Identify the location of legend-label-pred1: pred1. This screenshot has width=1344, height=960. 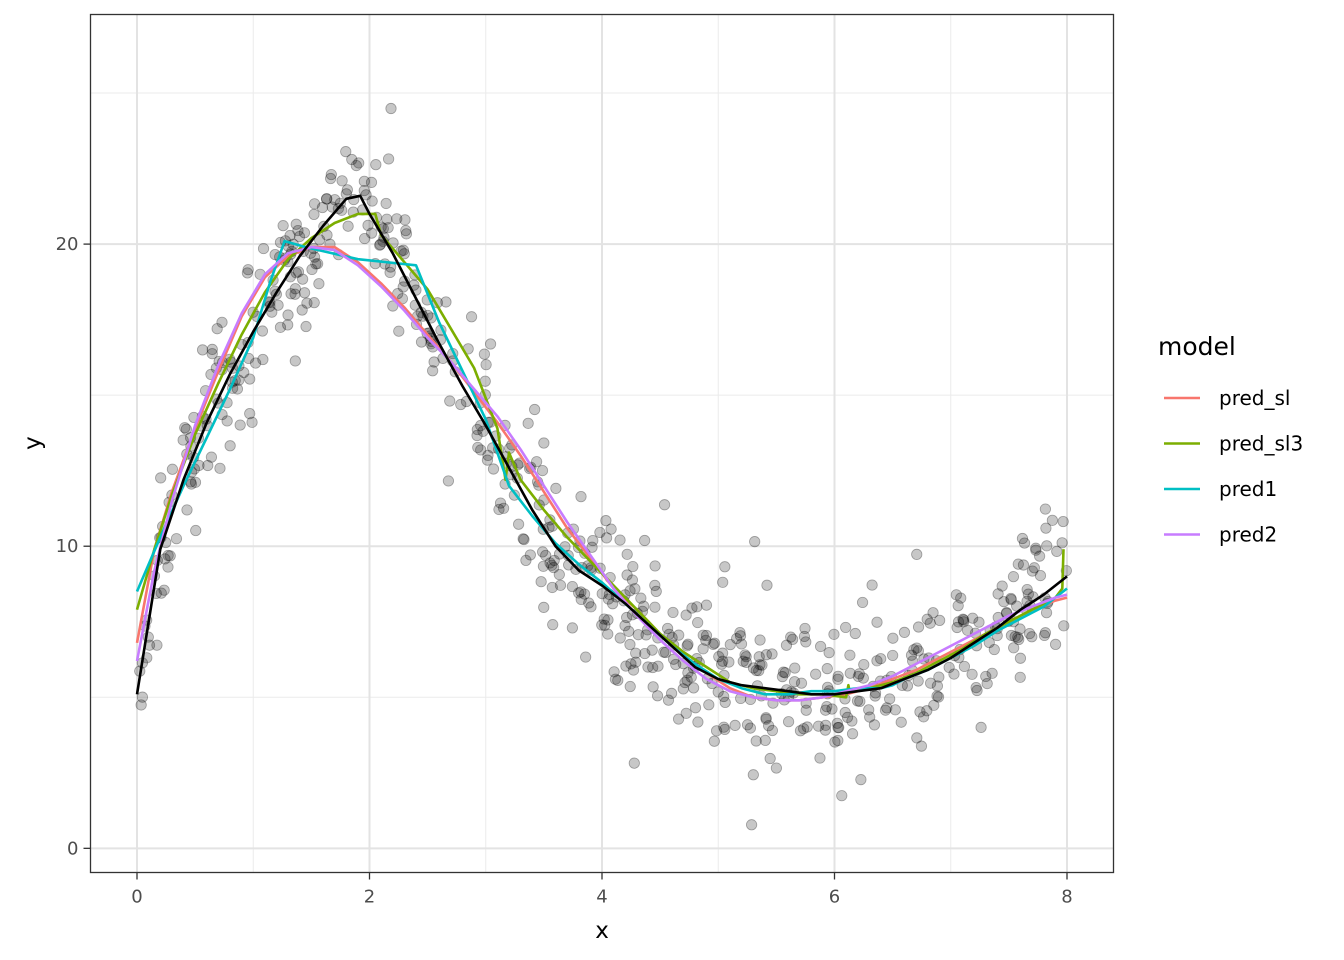
(1248, 489).